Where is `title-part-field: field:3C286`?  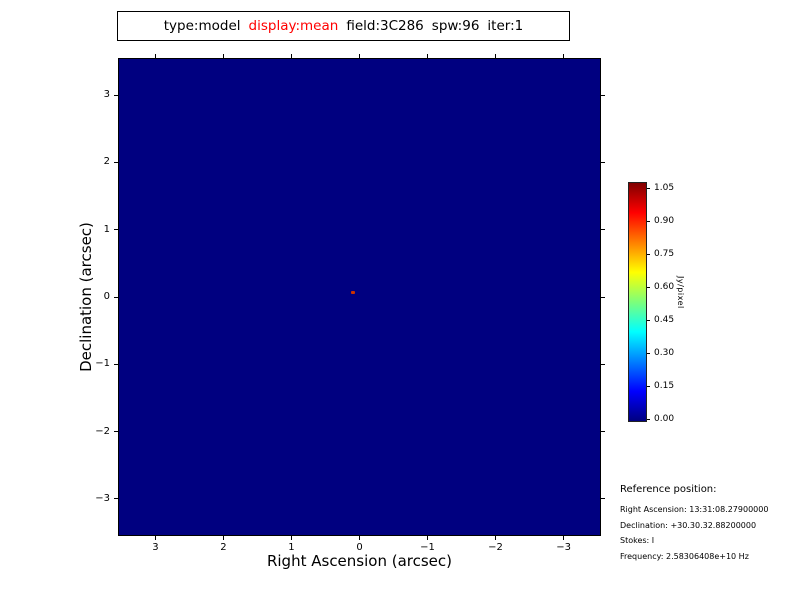 title-part-field: field:3C286 is located at coordinates (385, 26).